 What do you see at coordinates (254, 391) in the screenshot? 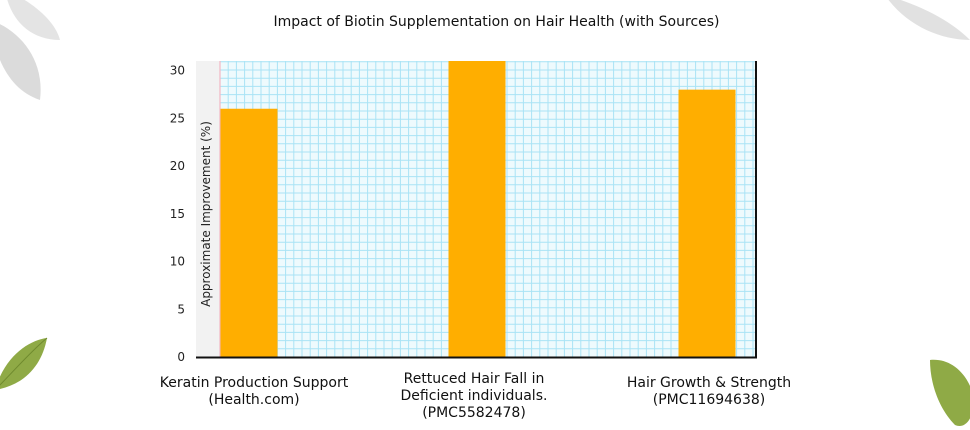
I see `x-tick-label: Keratin Production Support (Health.com)` at bounding box center [254, 391].